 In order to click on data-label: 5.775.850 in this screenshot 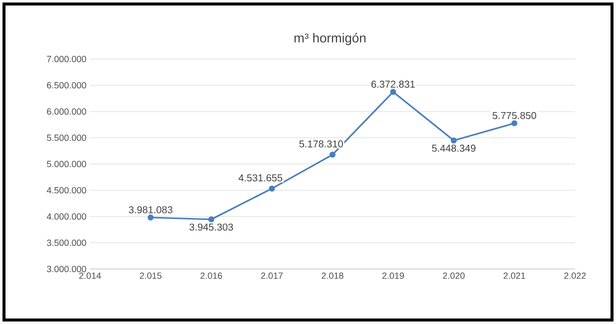, I will do `click(514, 116)`.